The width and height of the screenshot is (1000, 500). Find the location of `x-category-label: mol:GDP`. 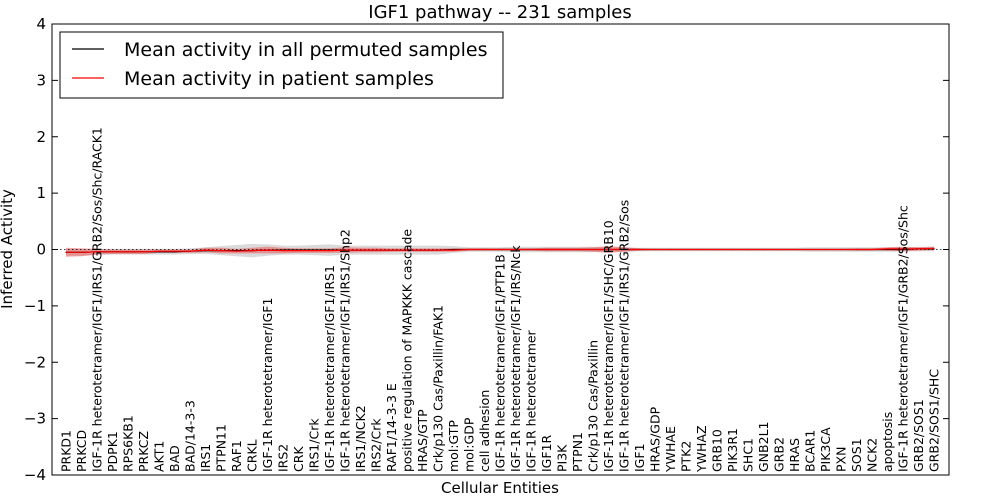

x-category-label: mol:GDP is located at coordinates (469, 444).